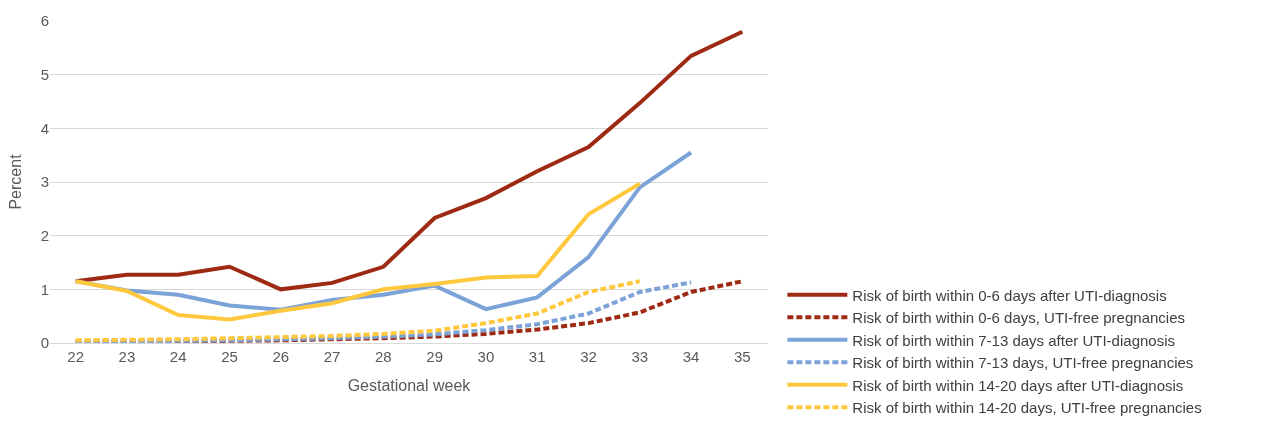 The width and height of the screenshot is (1288, 435). What do you see at coordinates (178, 356) in the screenshot?
I see `x-tick-label: 24` at bounding box center [178, 356].